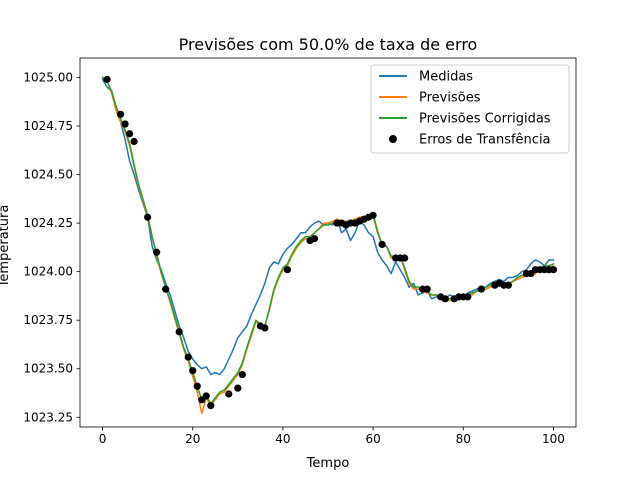 The width and height of the screenshot is (640, 480). Describe the element at coordinates (485, 119) in the screenshot. I see `legend-label: Previsões Corrigidas` at that location.